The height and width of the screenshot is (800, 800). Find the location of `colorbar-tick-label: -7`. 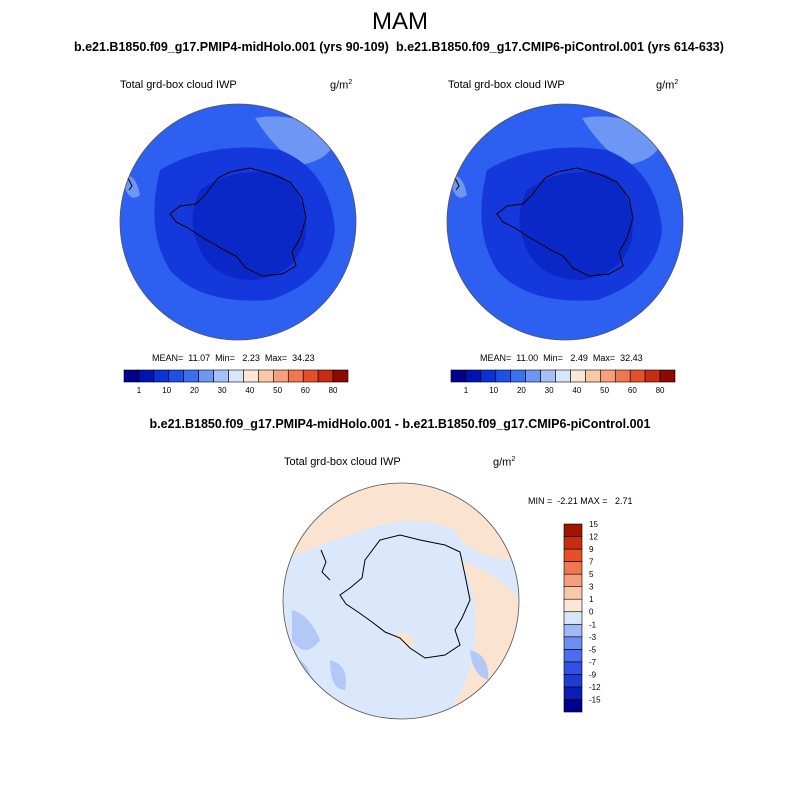

colorbar-tick-label: -7 is located at coordinates (593, 662).